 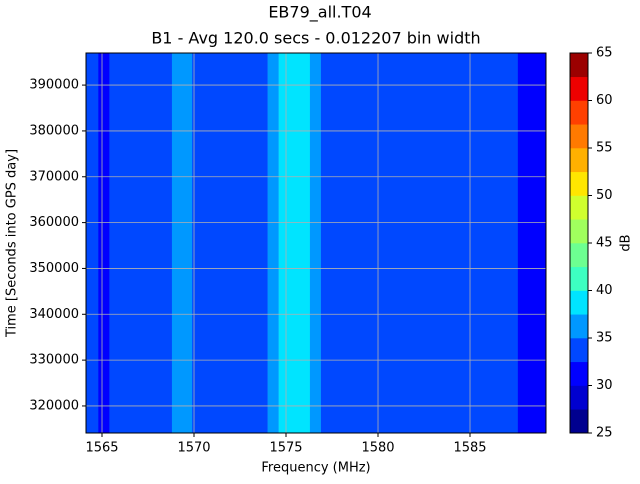 What do you see at coordinates (604, 100) in the screenshot?
I see `colorbar-tick-label: 60` at bounding box center [604, 100].